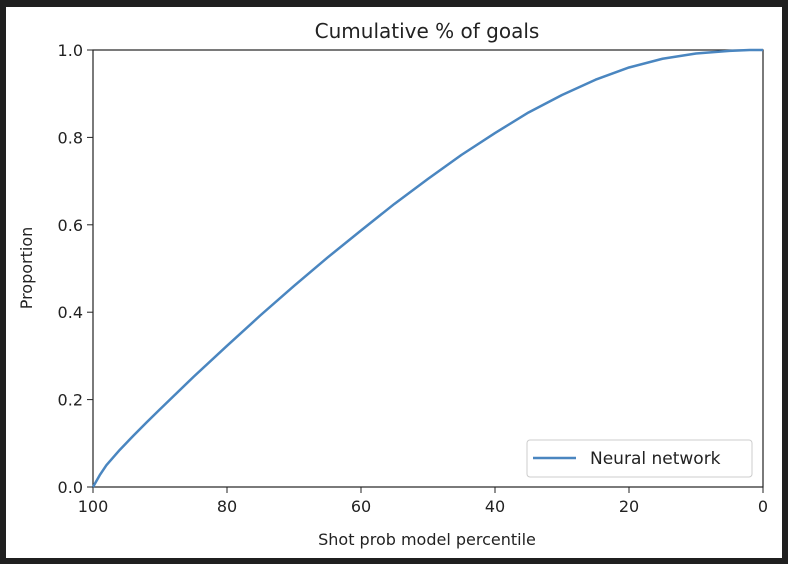  What do you see at coordinates (93, 506) in the screenshot?
I see `x-tick-label: 100` at bounding box center [93, 506].